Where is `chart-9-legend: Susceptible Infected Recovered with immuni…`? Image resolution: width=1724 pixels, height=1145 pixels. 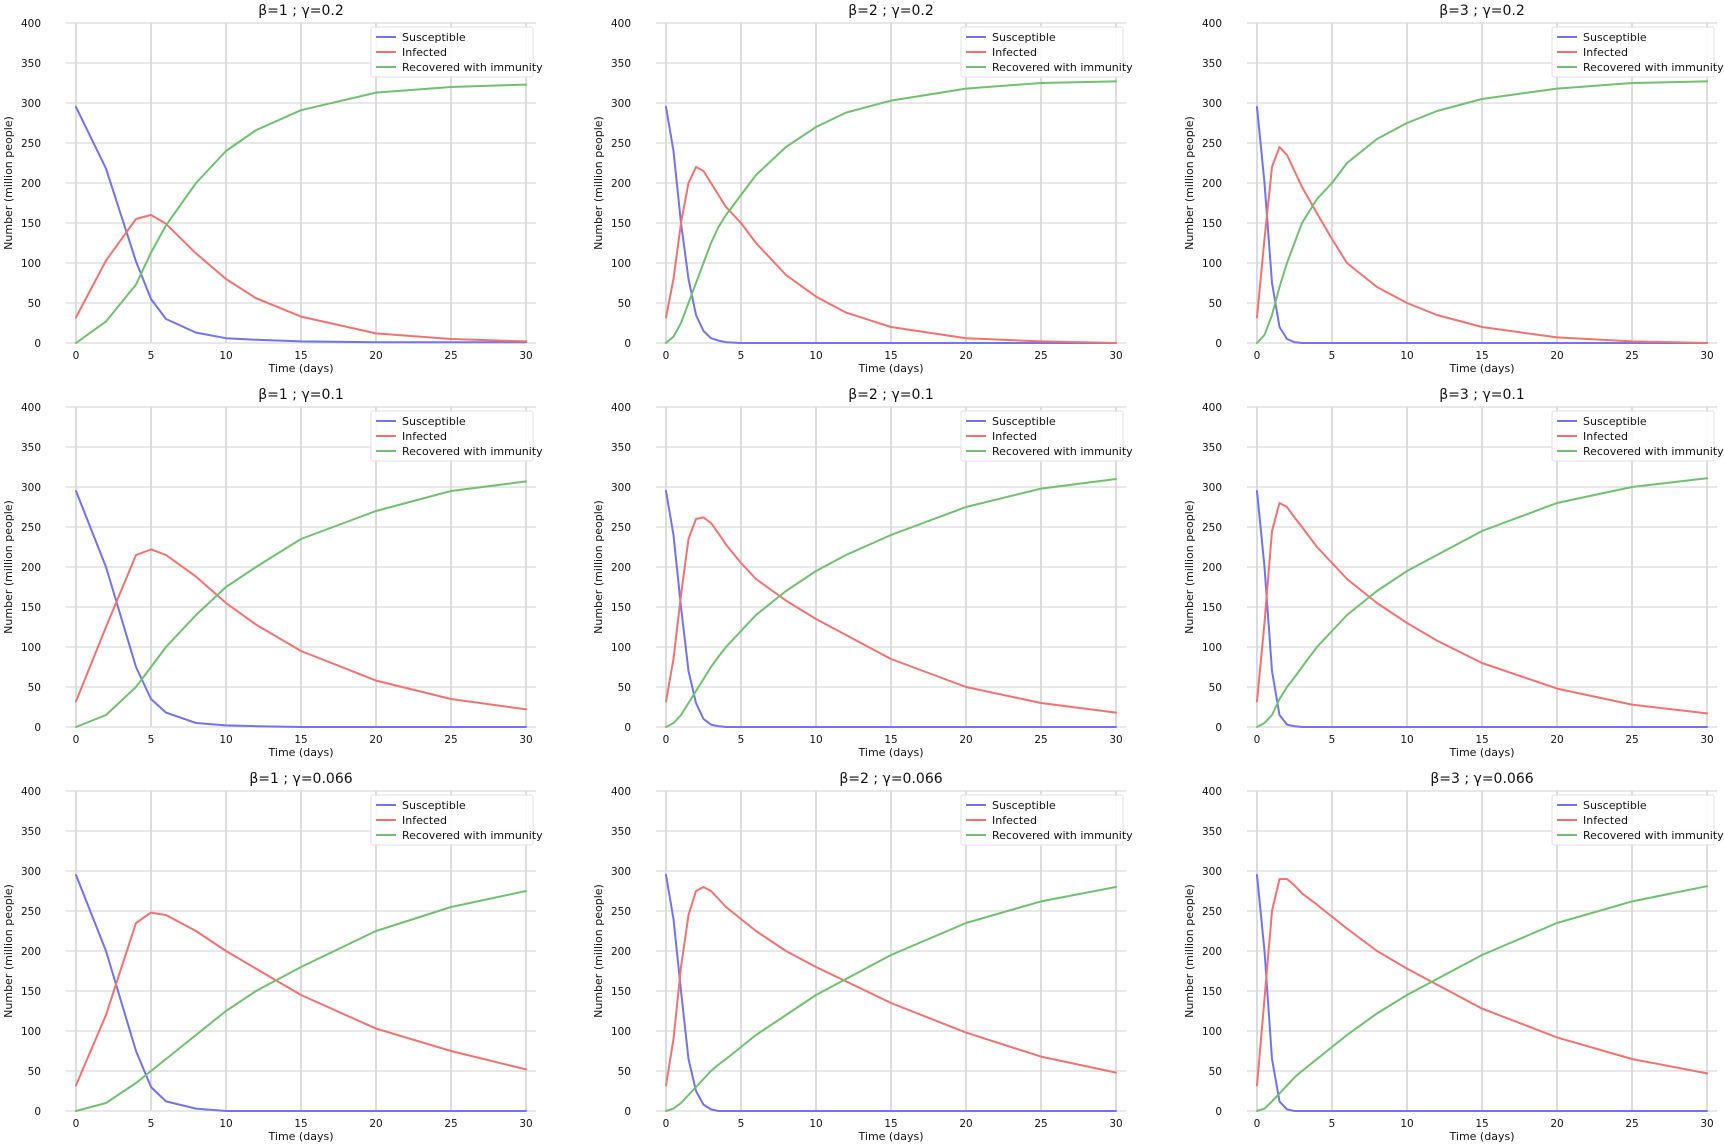
chart-9-legend: Susceptible Infected Recovered with immuni… is located at coordinates (1637, 820).